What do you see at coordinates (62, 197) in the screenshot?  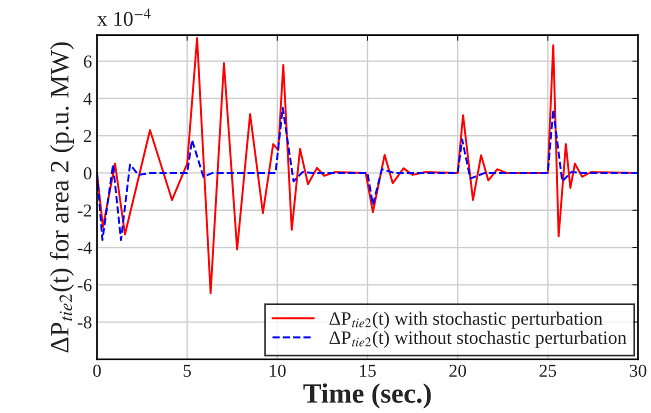 I see `y-axis-title: ΔP$_{tie2}$(t) for area 2 (p.u. MW)` at bounding box center [62, 197].